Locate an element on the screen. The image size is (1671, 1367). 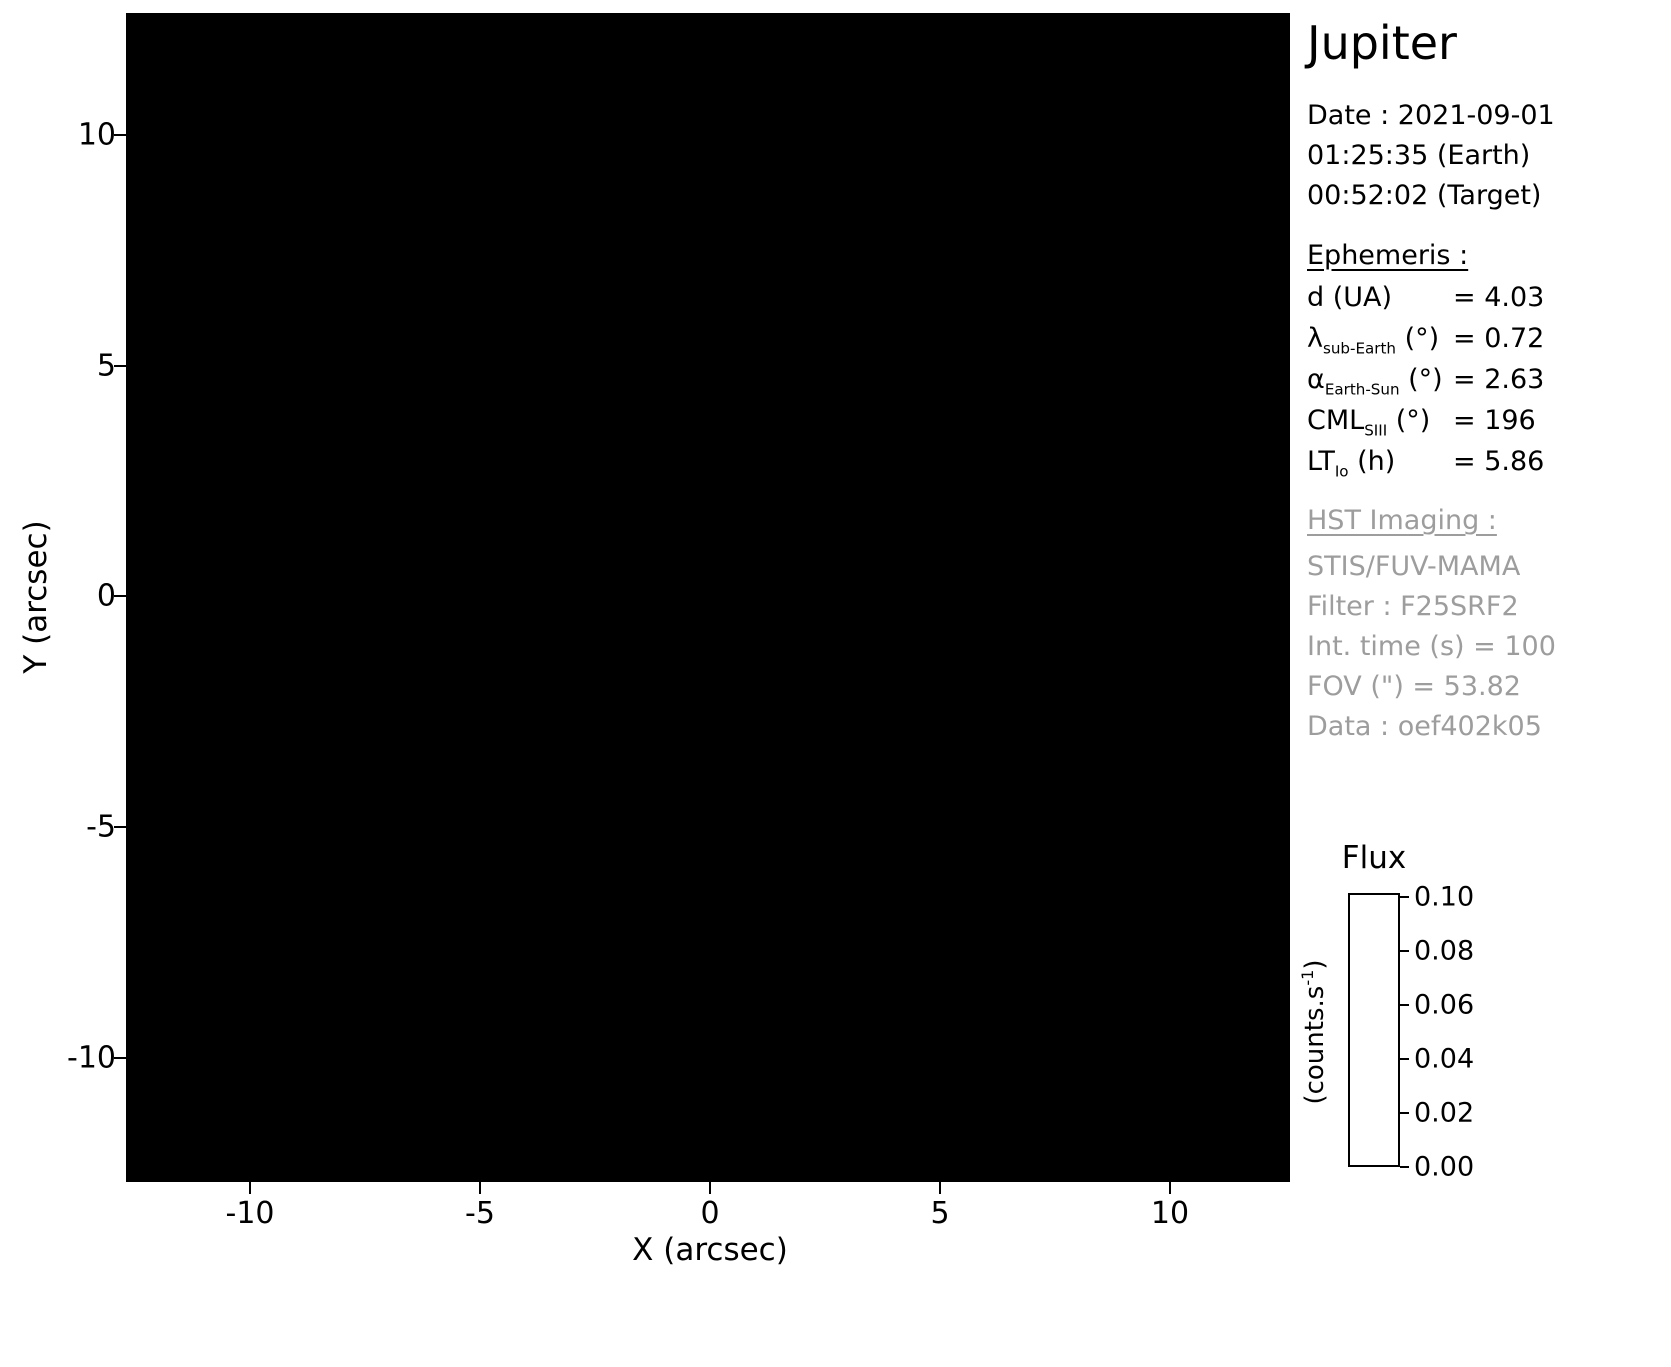
ephemeris-value: = 2.63 is located at coordinates (1499, 379).